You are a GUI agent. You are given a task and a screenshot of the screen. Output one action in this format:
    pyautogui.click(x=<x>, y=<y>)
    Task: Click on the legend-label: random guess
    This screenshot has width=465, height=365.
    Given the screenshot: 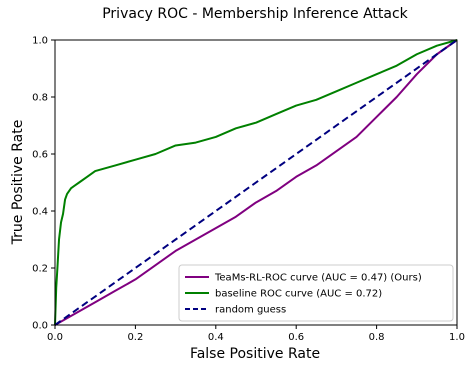 What is the action you would take?
    pyautogui.click(x=250, y=310)
    